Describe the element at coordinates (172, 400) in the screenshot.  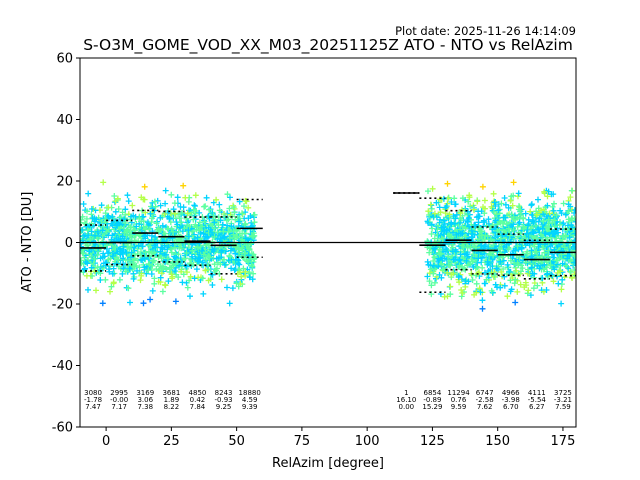
I see `bin-mean: 1.89` at that location.